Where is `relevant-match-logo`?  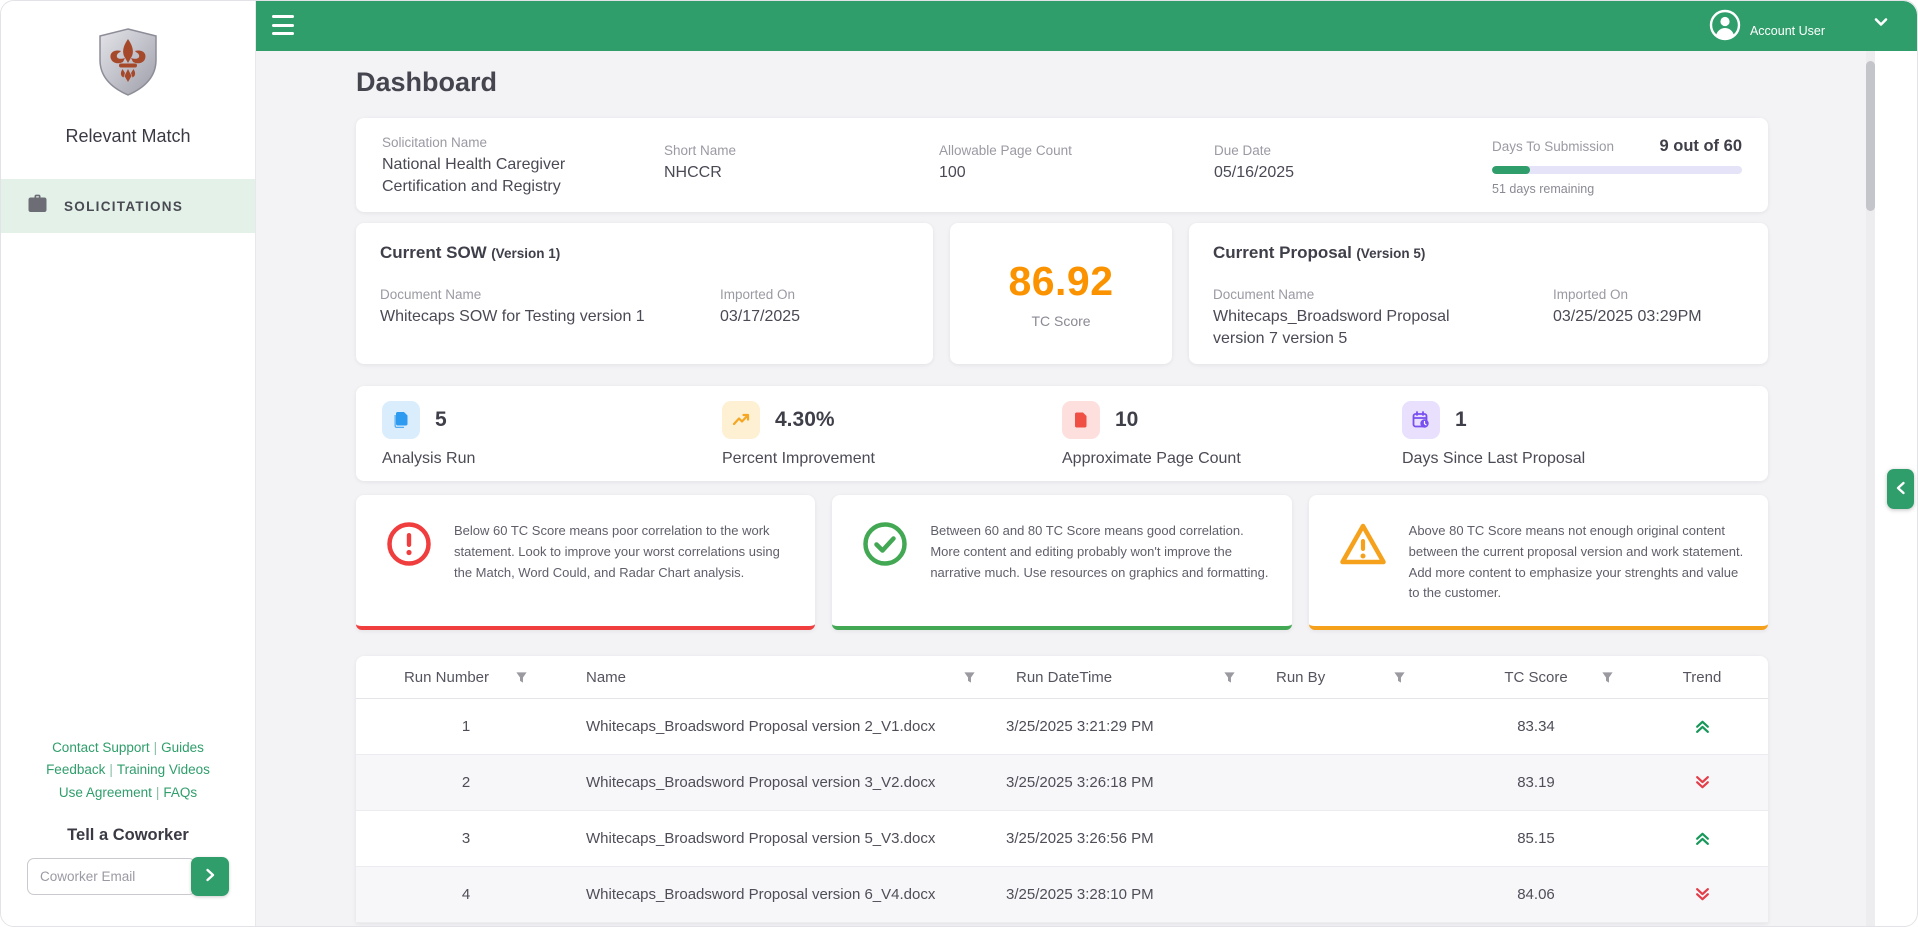 relevant-match-logo is located at coordinates (128, 64).